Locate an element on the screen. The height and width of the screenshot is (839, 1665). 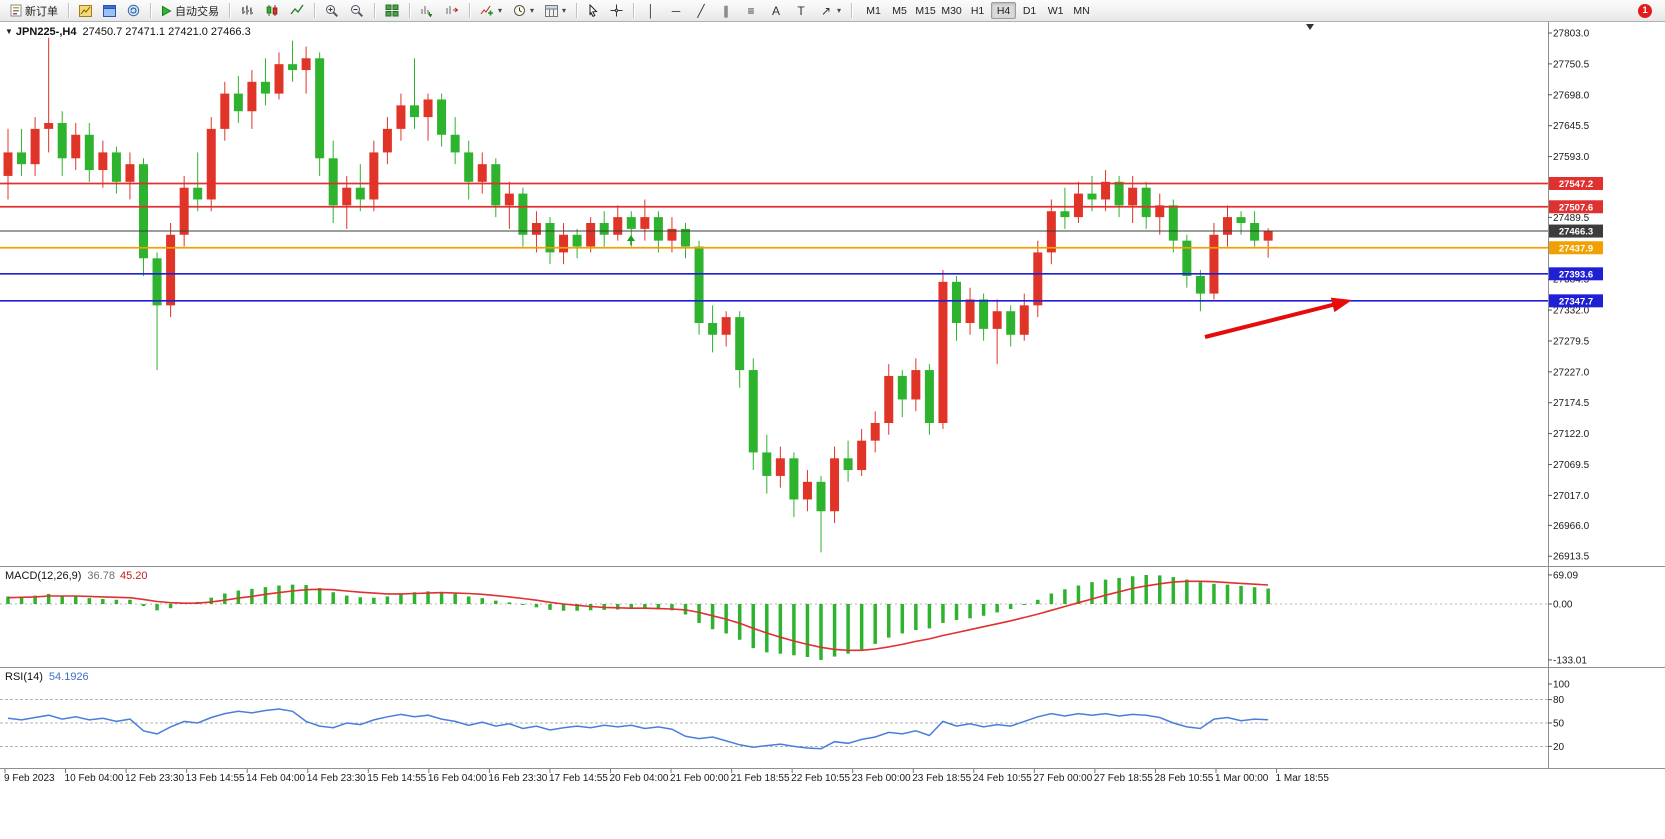
arrows-button: ↗ ▾ is located at coordinates (830, 11).